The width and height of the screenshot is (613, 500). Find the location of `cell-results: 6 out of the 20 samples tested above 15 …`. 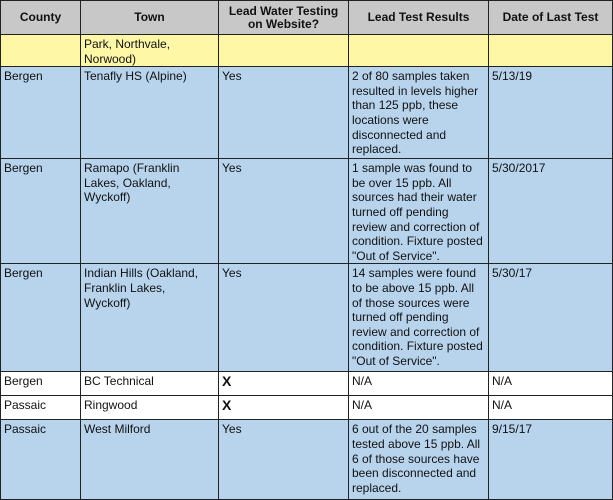

cell-results: 6 out of the 20 samples tested above 15 … is located at coordinates (418, 459).